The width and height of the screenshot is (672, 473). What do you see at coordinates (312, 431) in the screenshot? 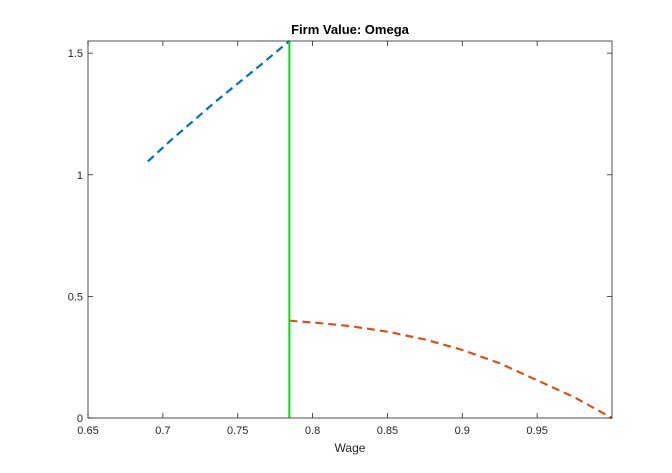
I see `x-tick-label: 0.8` at bounding box center [312, 431].